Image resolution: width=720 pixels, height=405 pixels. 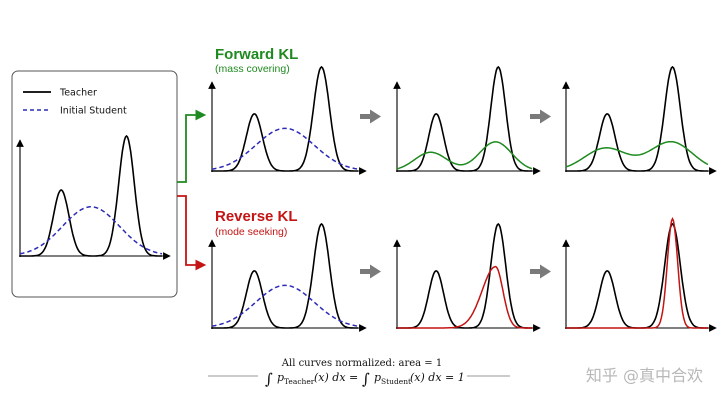 I want to click on reverse-3-teacher-curve, so click(x=637, y=275).